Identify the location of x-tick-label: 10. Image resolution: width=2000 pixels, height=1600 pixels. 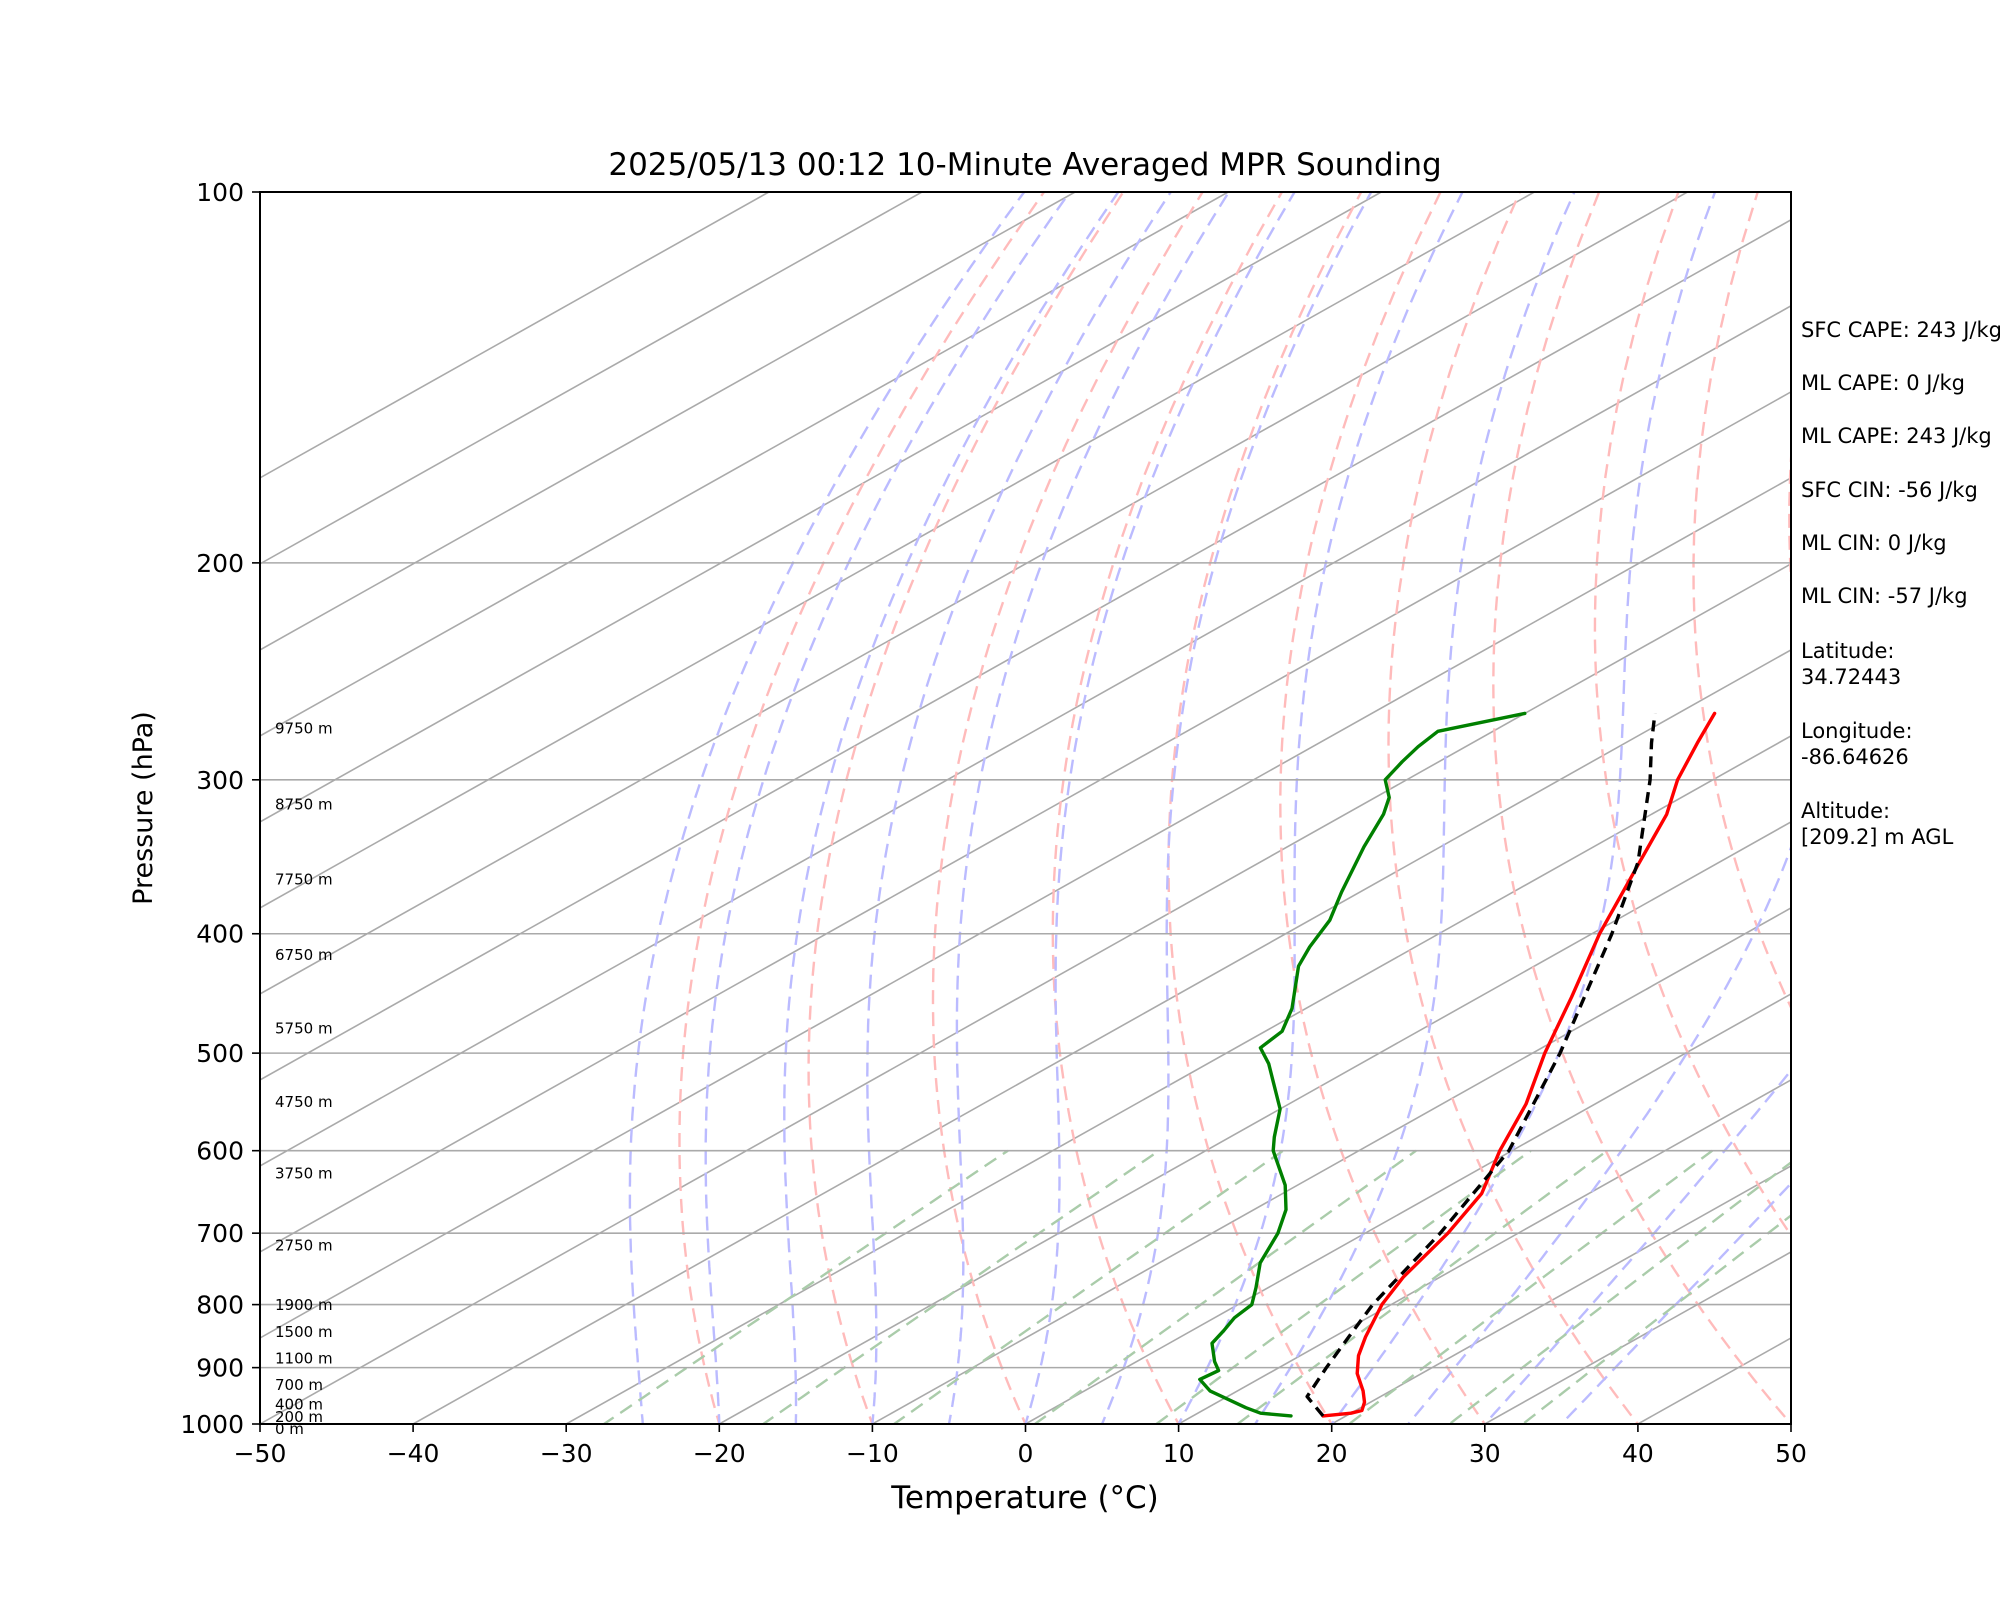
(1179, 1453).